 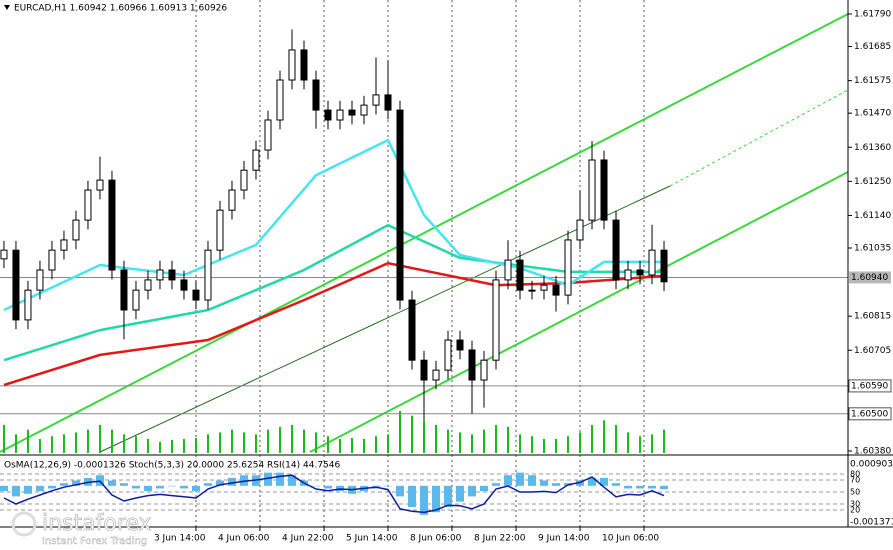 I want to click on level-label: 1.60500, so click(x=869, y=414).